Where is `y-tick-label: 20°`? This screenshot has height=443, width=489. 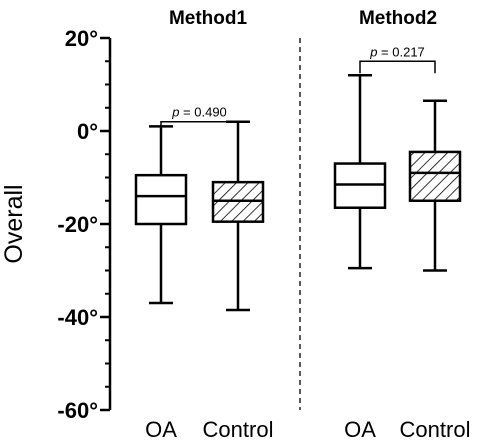 y-tick-label: 20° is located at coordinates (81, 38).